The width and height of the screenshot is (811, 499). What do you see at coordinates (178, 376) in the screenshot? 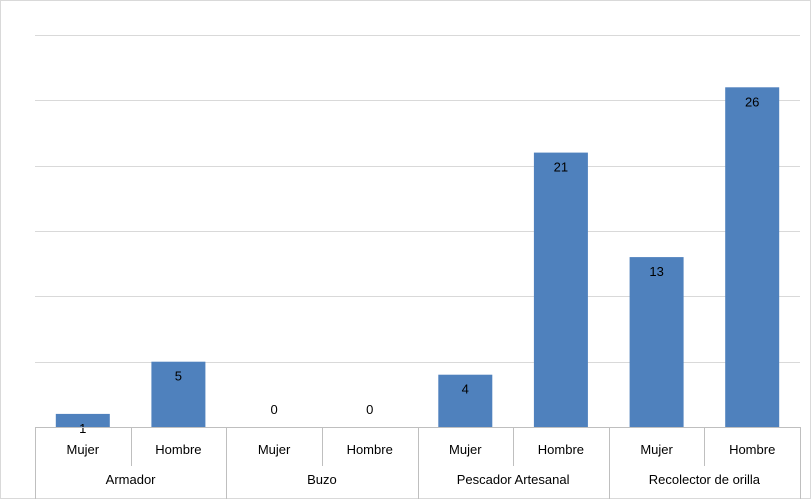
I see `data-label: 5` at bounding box center [178, 376].